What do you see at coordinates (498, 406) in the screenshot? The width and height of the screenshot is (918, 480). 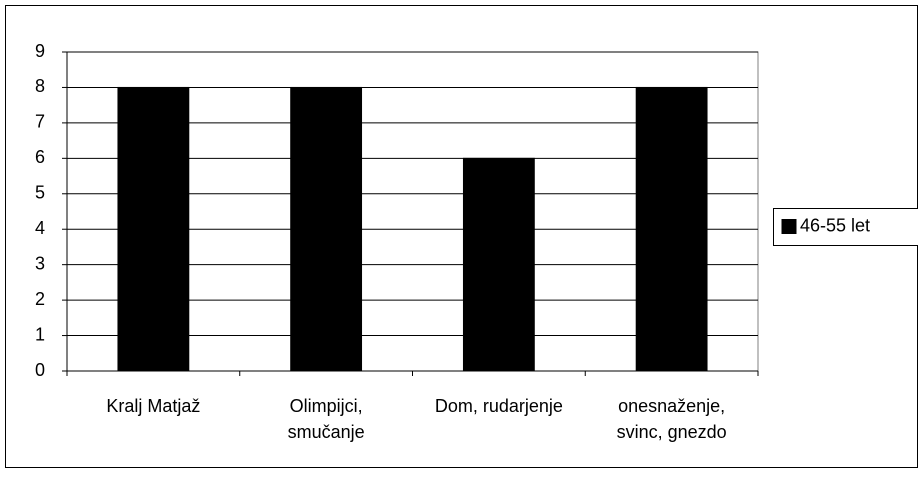 I see `x-tick-label: Dom, rudarjenje` at bounding box center [498, 406].